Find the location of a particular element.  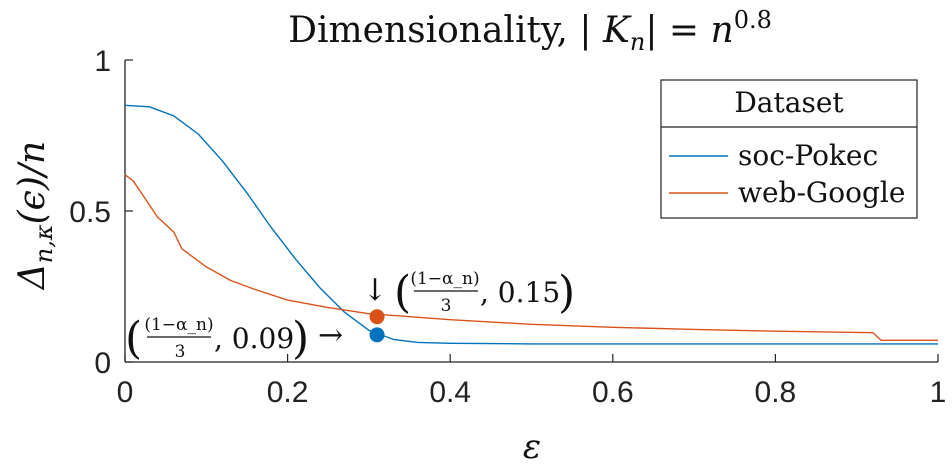

y-axis-label: Δn,κ(ϵ)/n is located at coordinates (35, 216).